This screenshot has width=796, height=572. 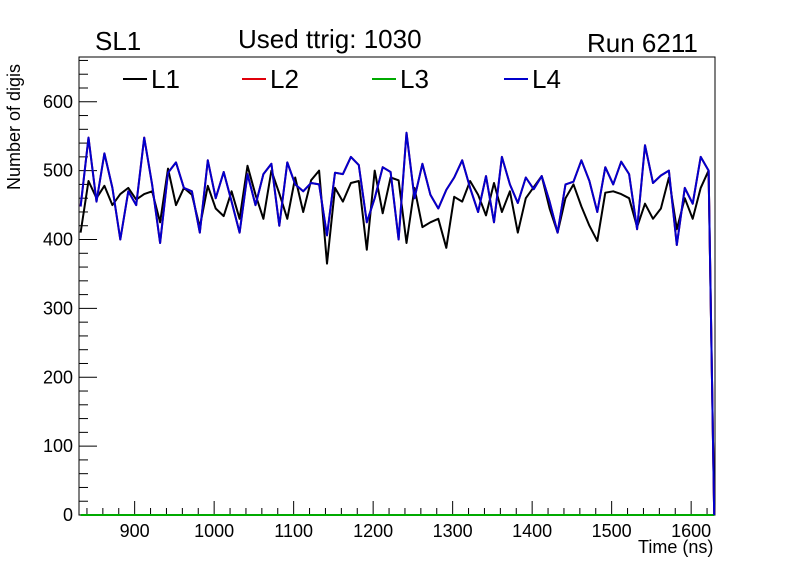 What do you see at coordinates (68, 515) in the screenshot?
I see `y-tick-label: 0` at bounding box center [68, 515].